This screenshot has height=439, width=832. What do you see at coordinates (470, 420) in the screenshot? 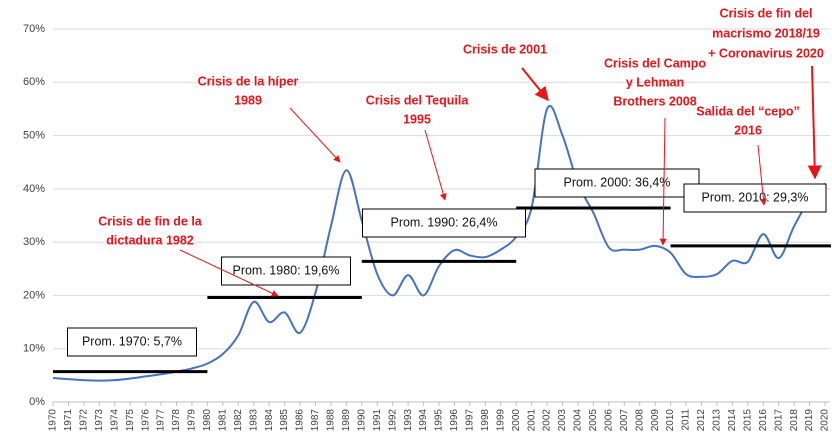
I see `x-tick-label: 1997` at bounding box center [470, 420].